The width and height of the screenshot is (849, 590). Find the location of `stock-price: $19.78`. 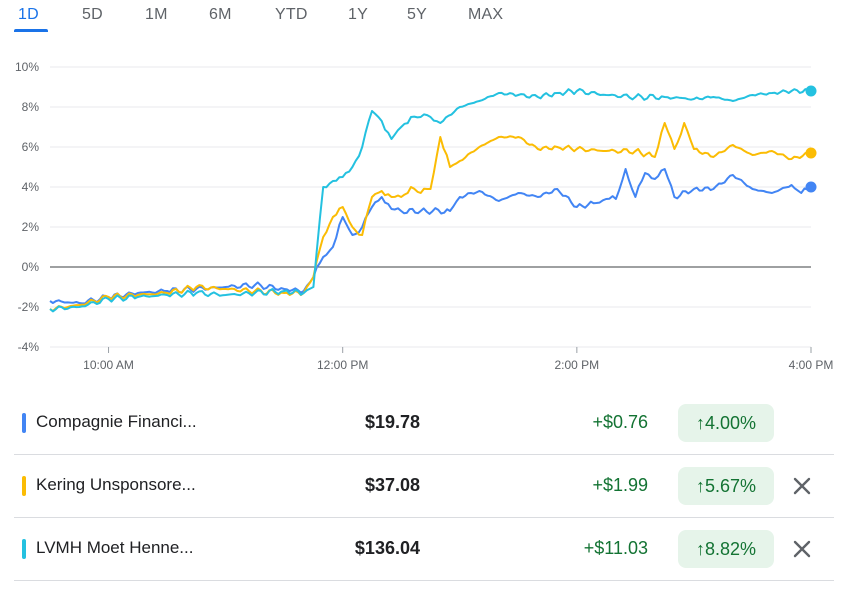

stock-price: $19.78 is located at coordinates (392, 422).